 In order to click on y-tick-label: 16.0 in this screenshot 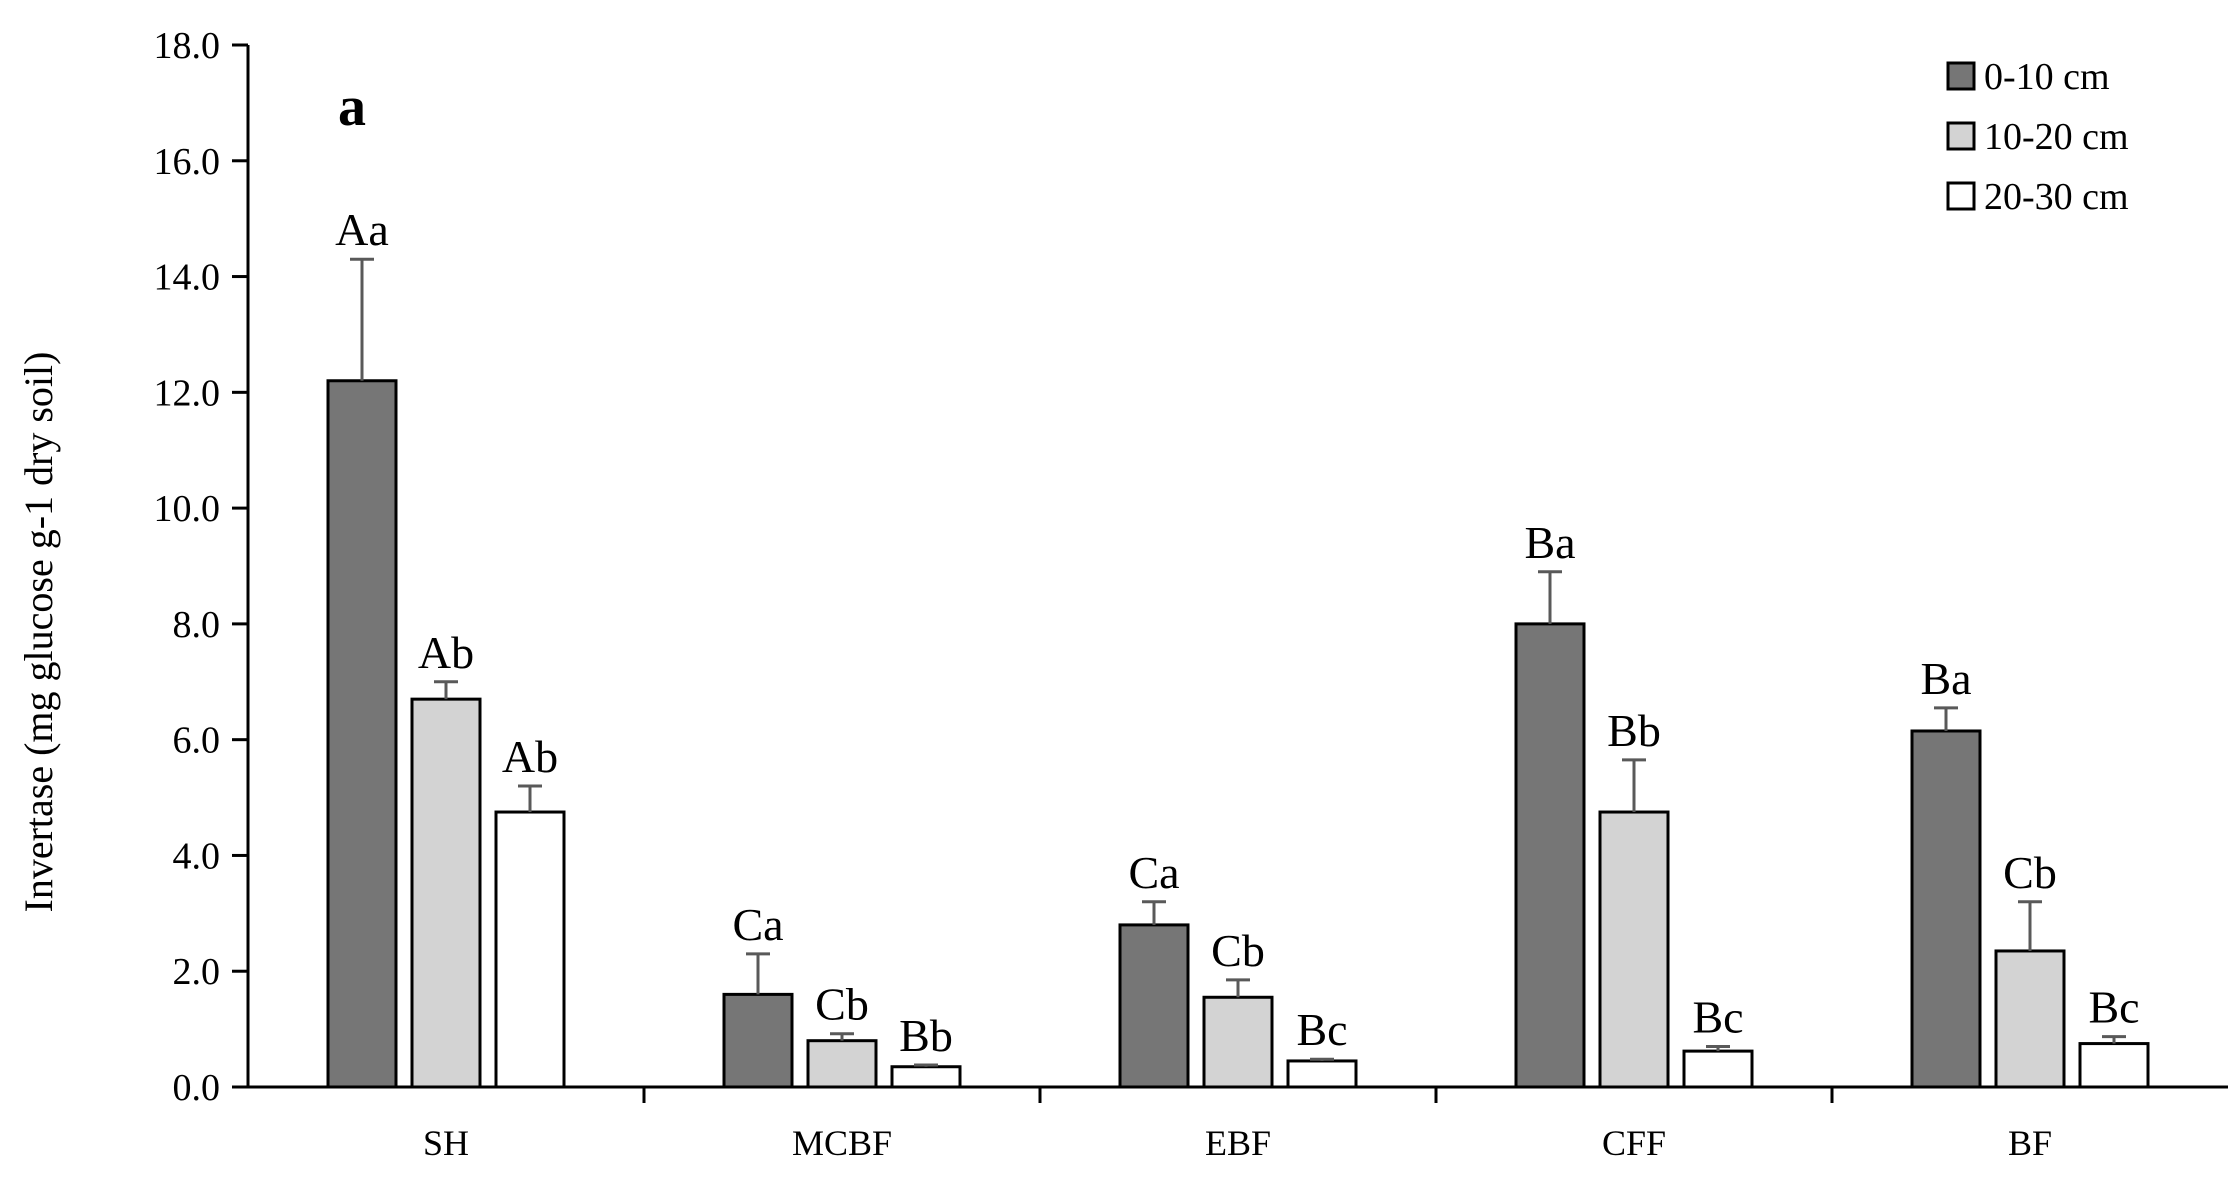, I will do `click(187, 162)`.